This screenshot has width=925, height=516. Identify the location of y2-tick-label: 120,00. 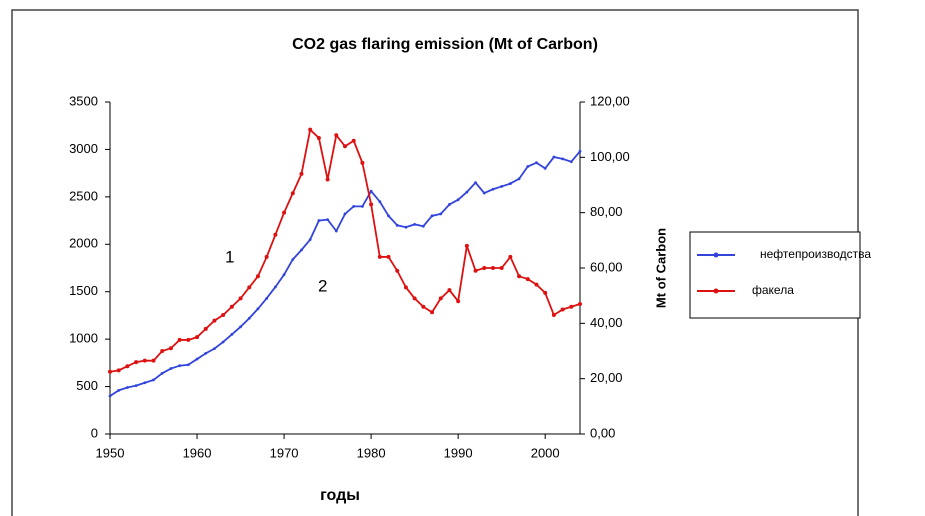
(610, 100).